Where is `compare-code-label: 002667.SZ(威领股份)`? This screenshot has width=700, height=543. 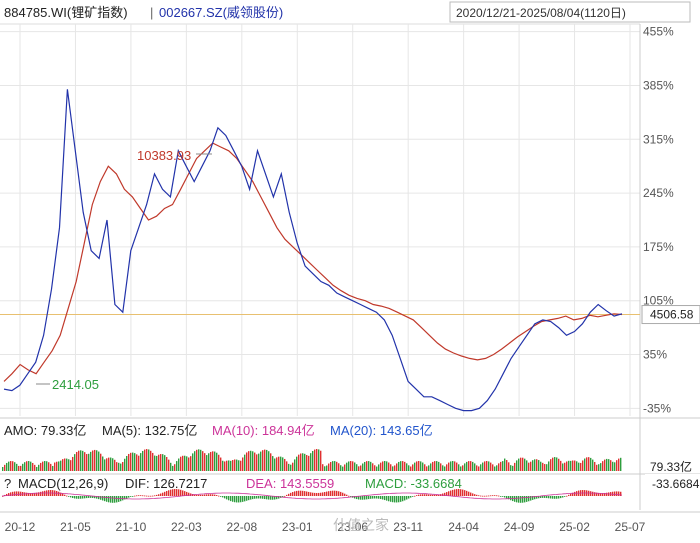 compare-code-label: 002667.SZ(威领股份) is located at coordinates (221, 12).